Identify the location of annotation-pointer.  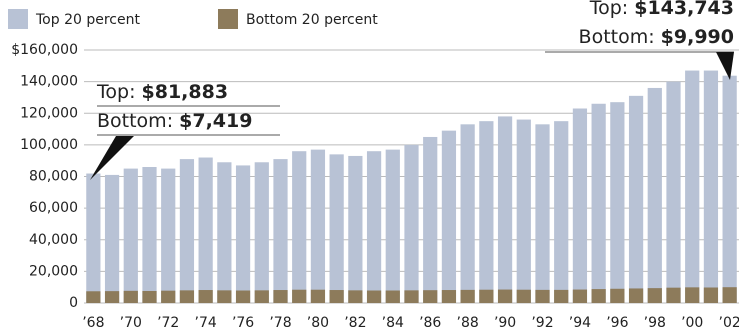
(725, 66).